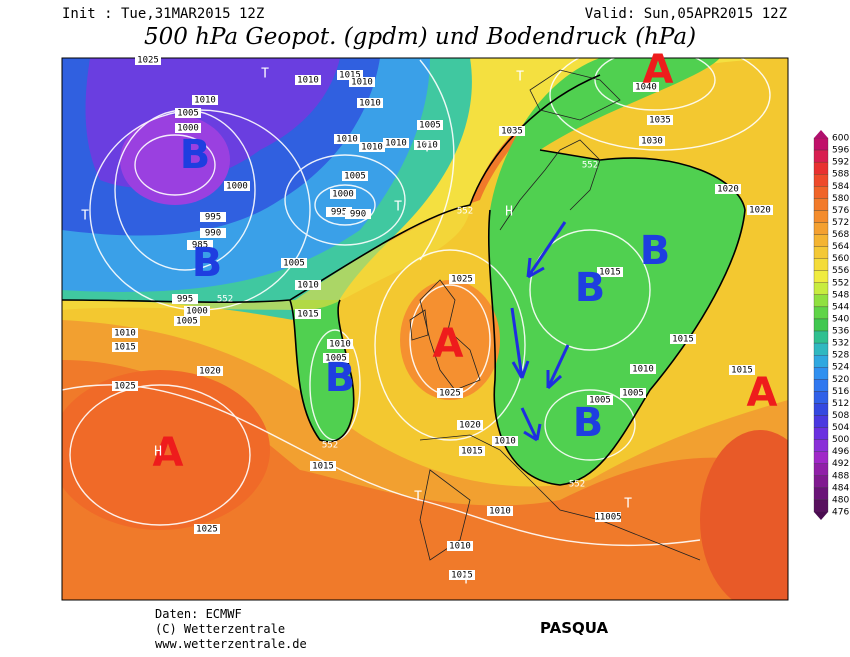 This screenshot has height=657, width=850. What do you see at coordinates (840, 488) in the screenshot?
I see `colorbar-label: 484` at bounding box center [840, 488].